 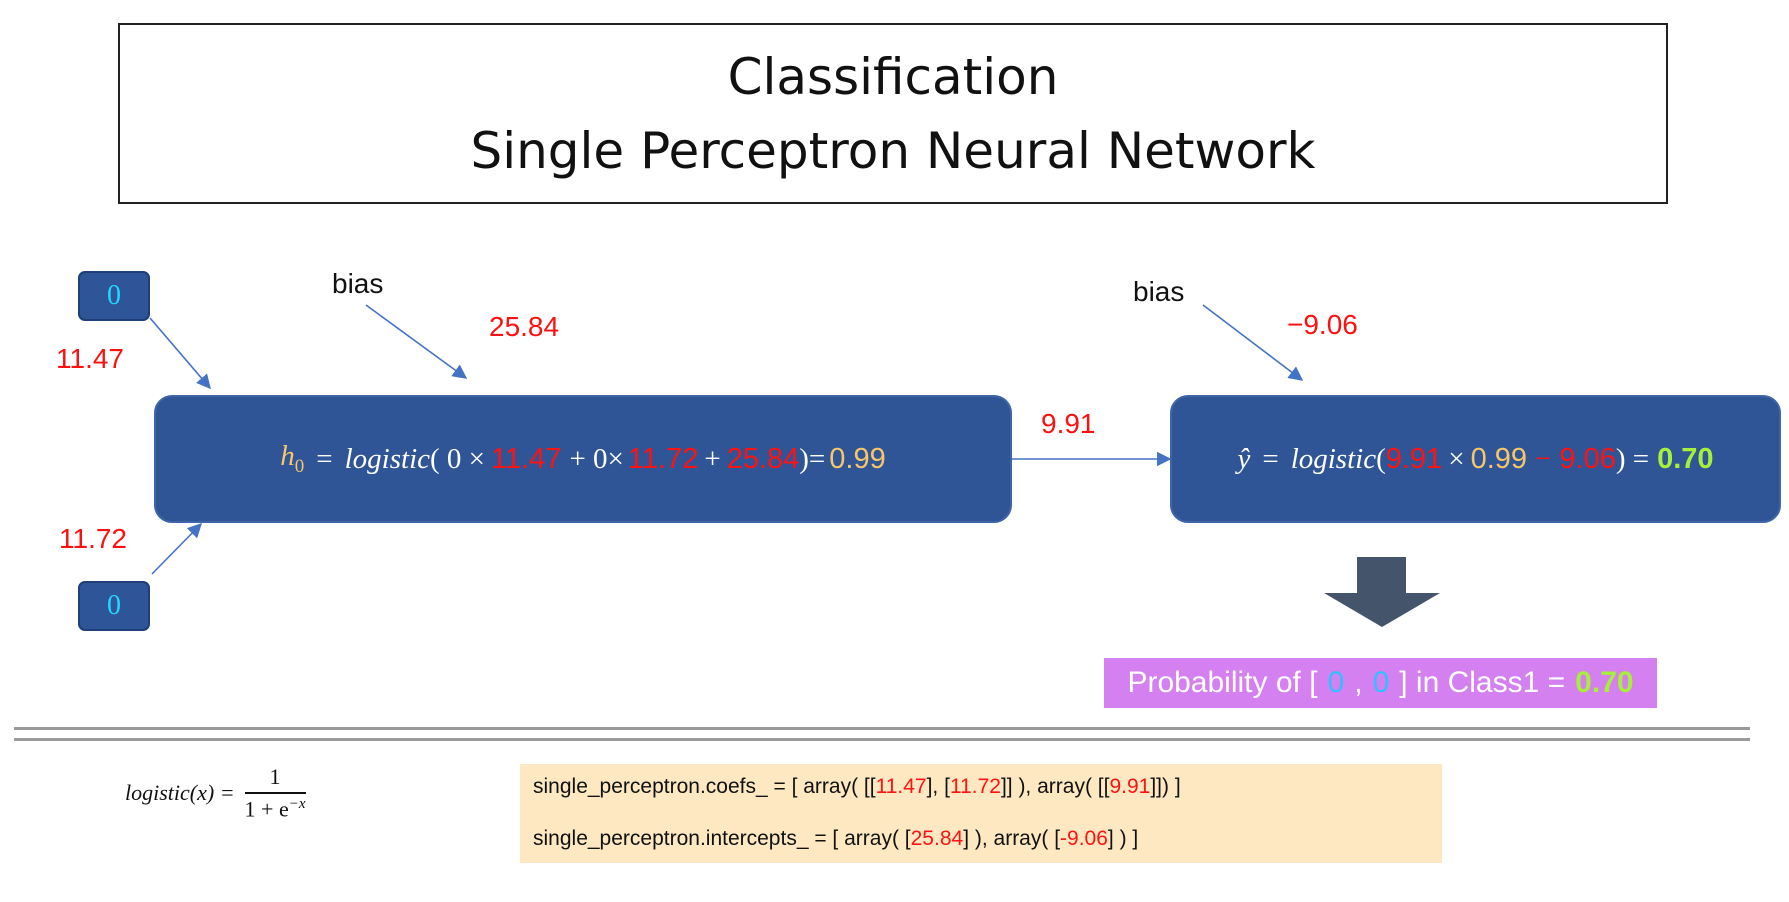 I want to click on weight-bias-hidden-label: 25.84, so click(x=524, y=326).